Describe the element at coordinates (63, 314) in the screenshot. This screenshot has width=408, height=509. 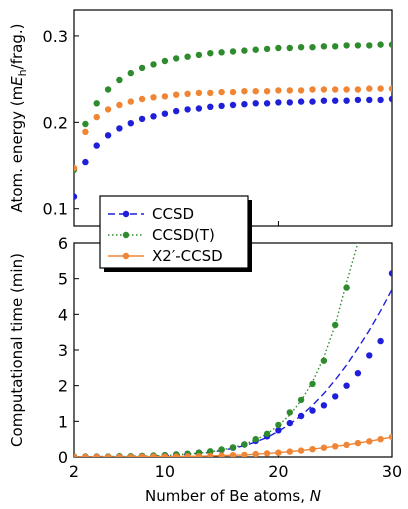
I see `time-ytick-label: 4` at that location.